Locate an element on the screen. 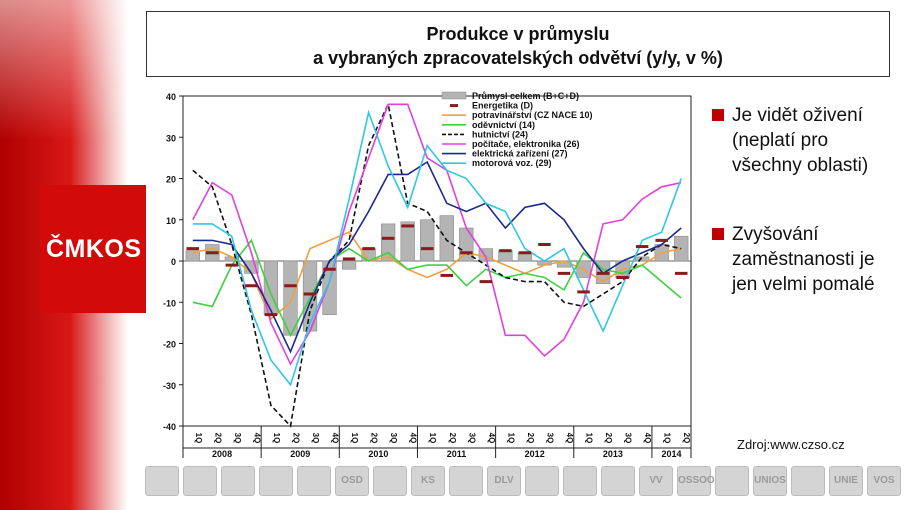 The width and height of the screenshot is (907, 510). year-label: 2011 is located at coordinates (457, 454).